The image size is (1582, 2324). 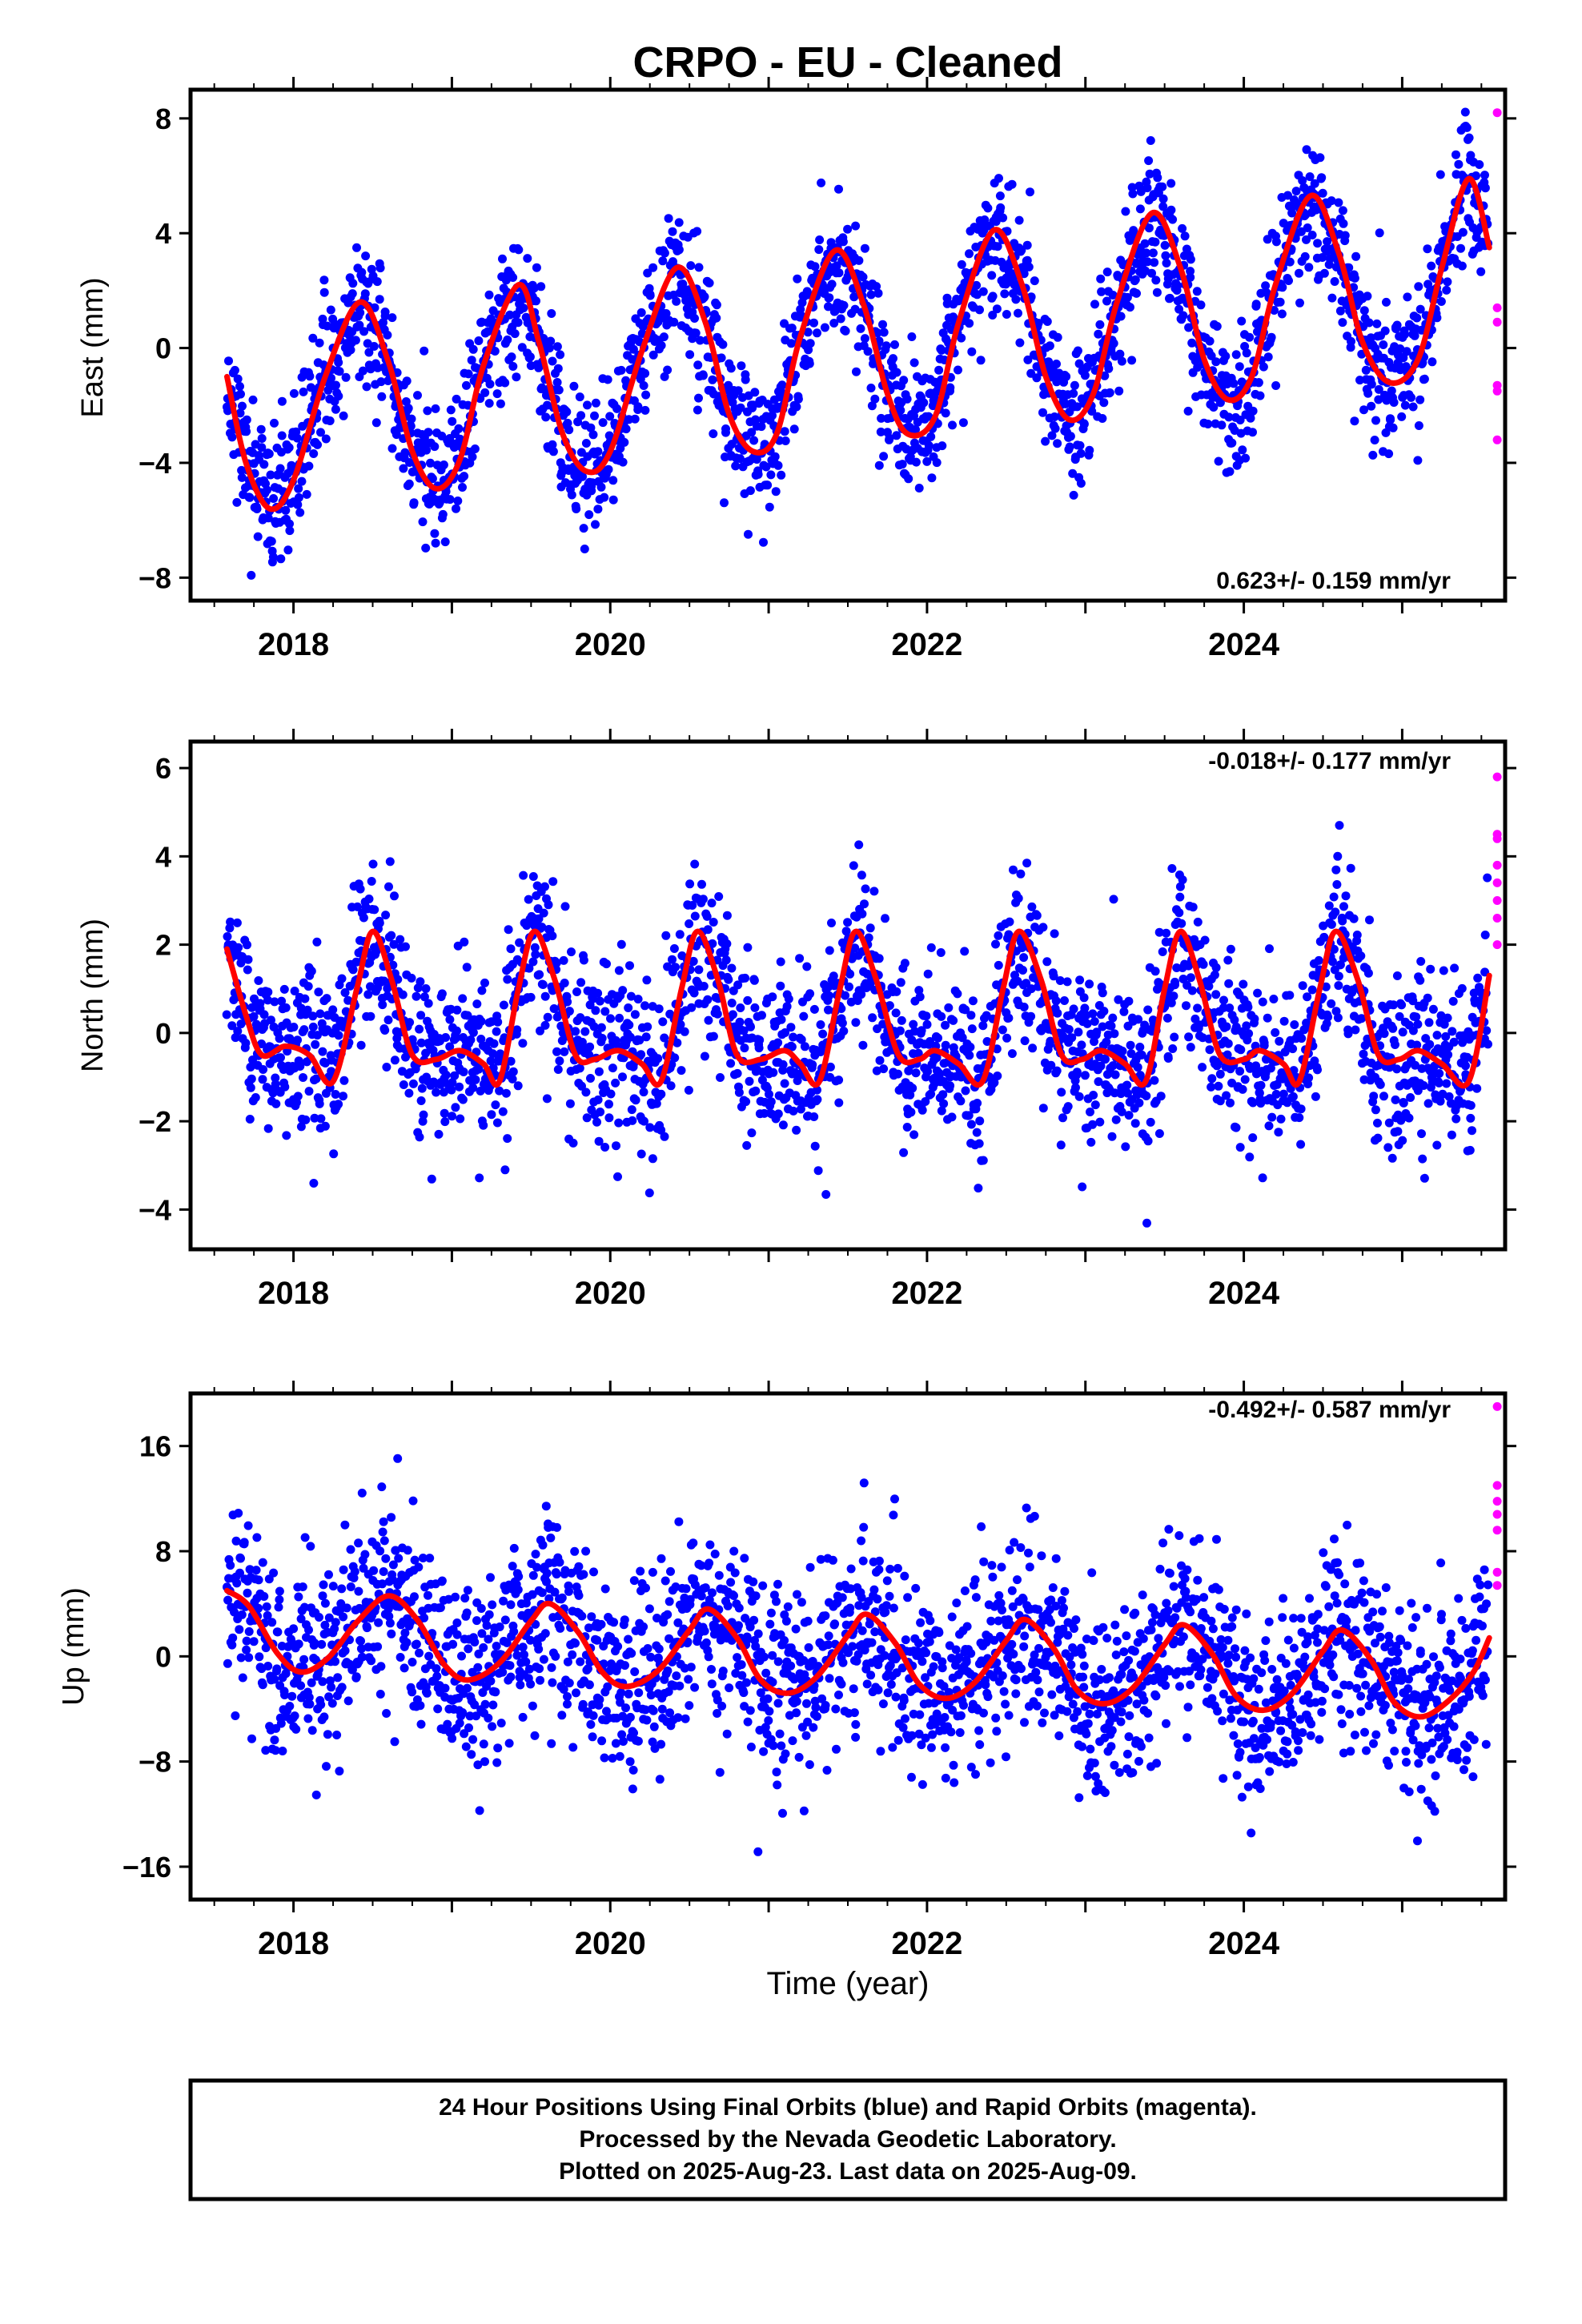 I want to click on east-x-tick-label: 2020, so click(x=610, y=644).